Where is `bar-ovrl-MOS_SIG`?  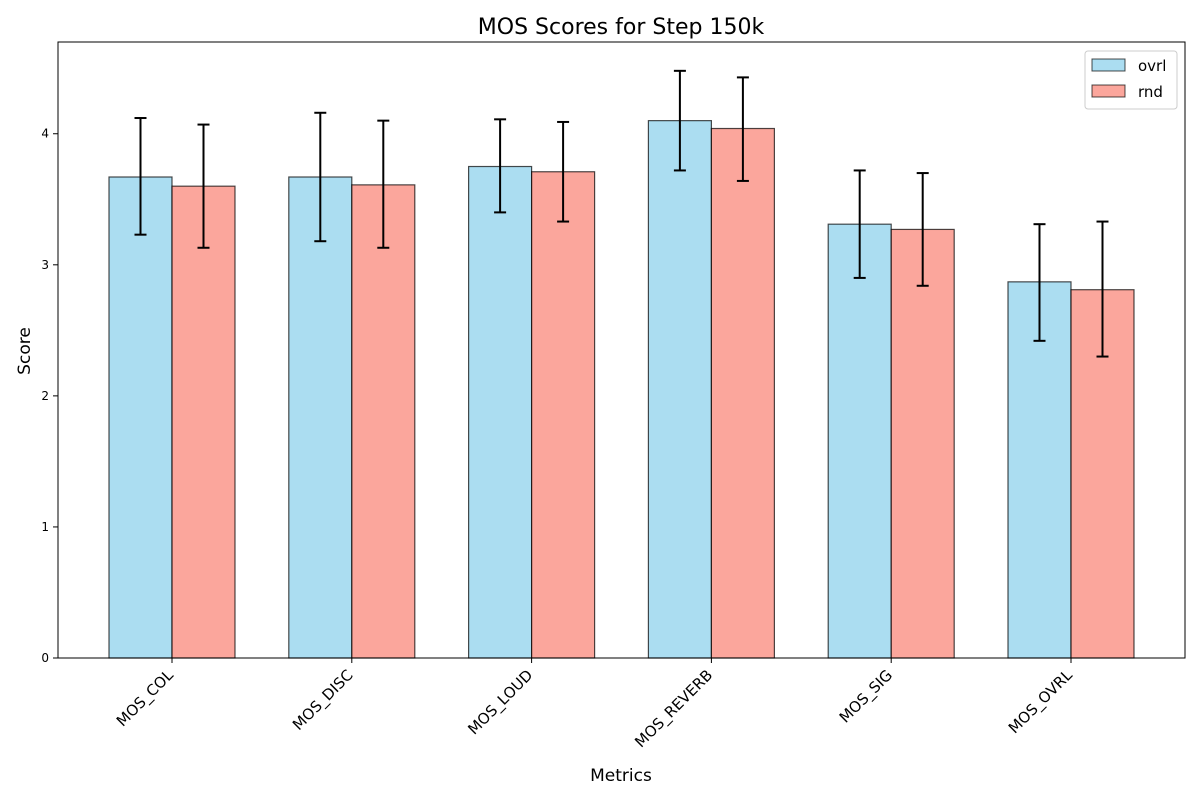
bar-ovrl-MOS_SIG is located at coordinates (859, 441).